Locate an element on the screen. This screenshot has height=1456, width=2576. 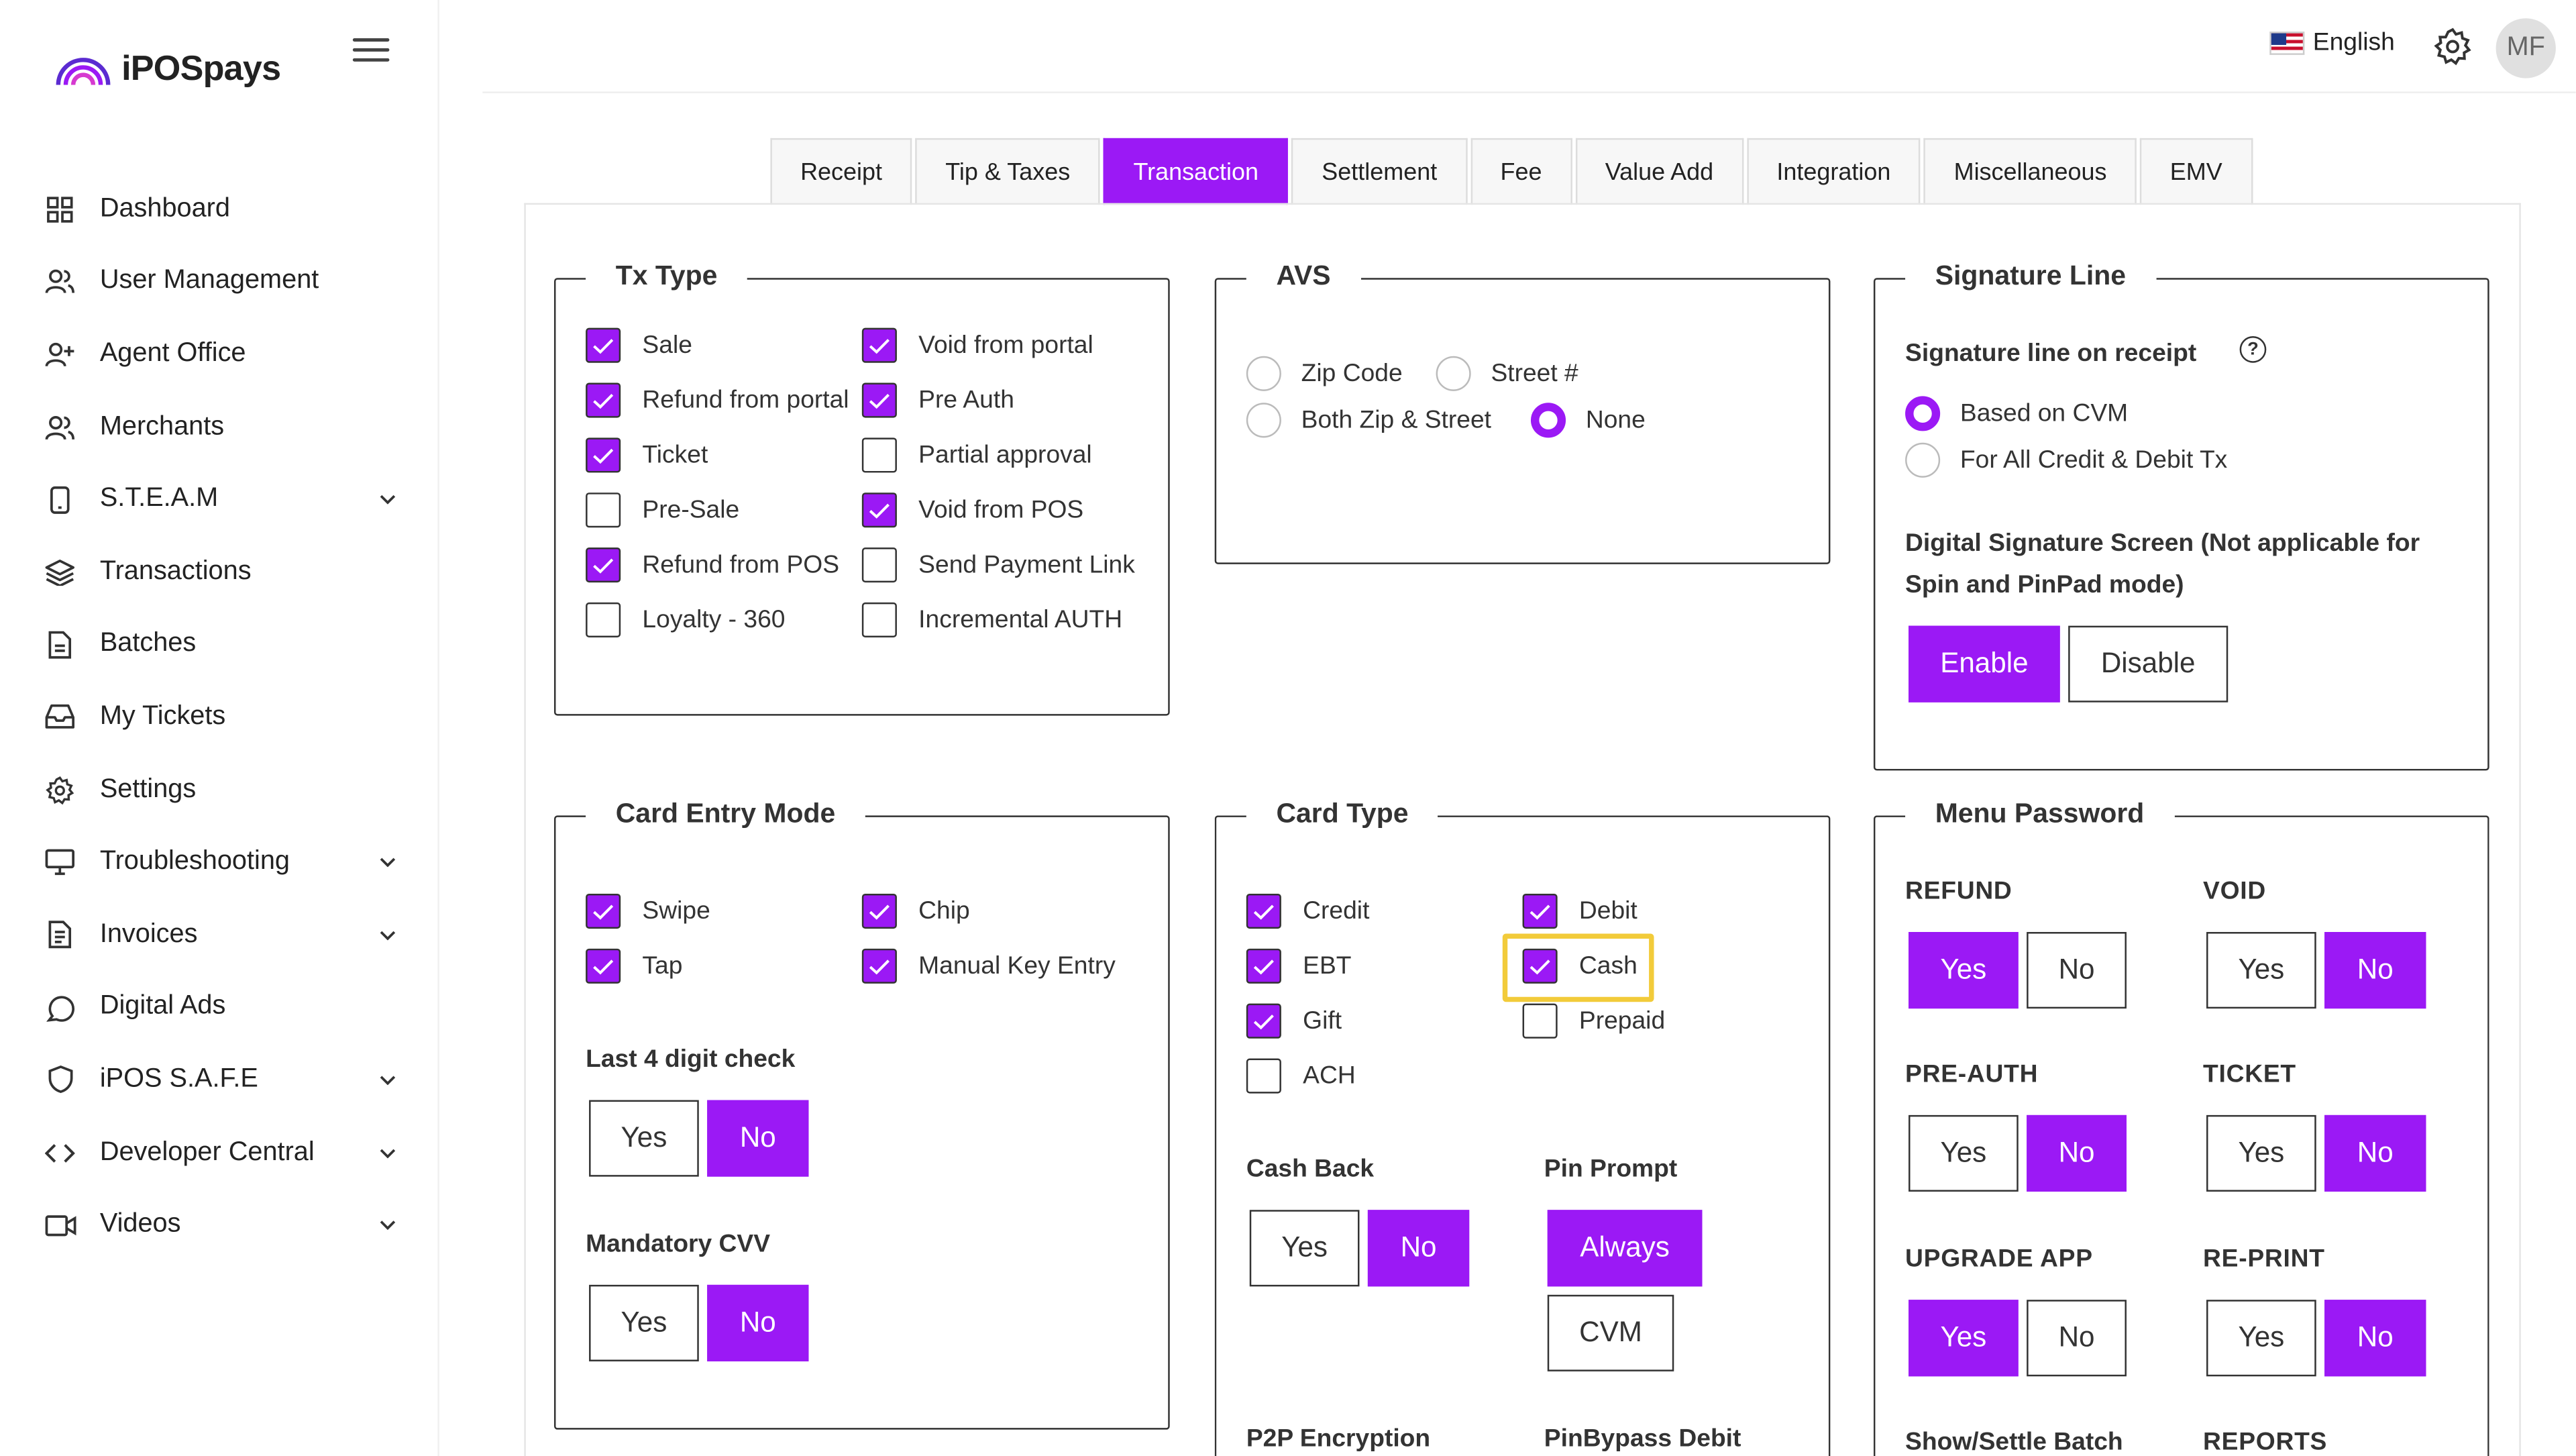
tab-tip-taxes: Tip & Taxes is located at coordinates (1007, 172).